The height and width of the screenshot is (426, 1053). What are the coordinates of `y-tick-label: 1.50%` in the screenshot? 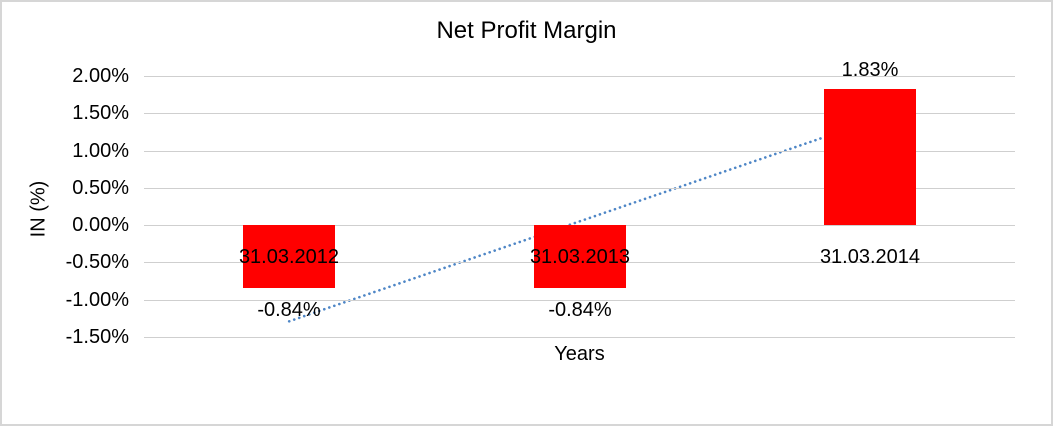 It's located at (100, 113).